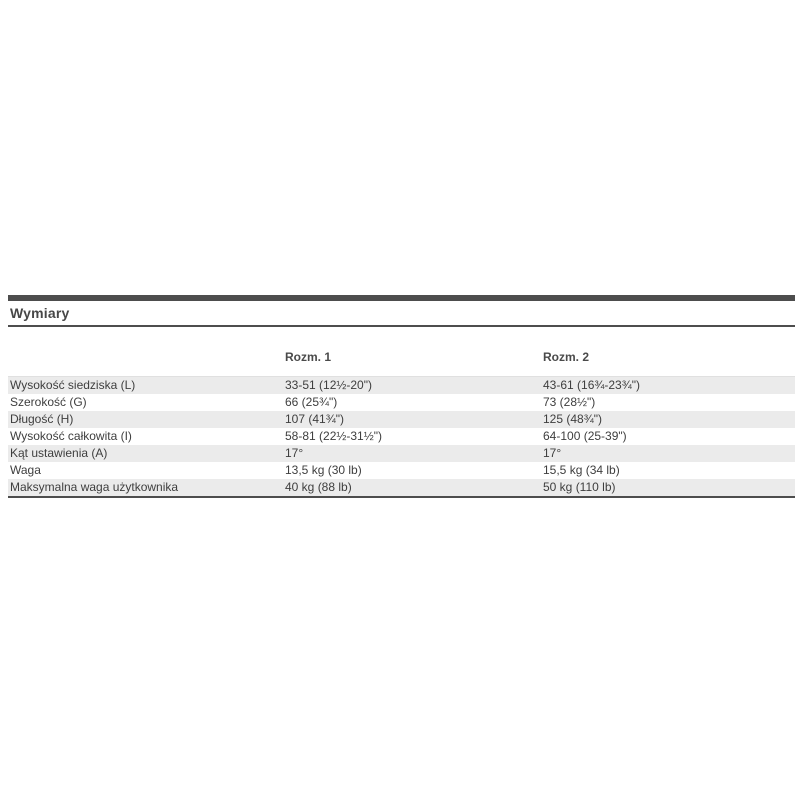 The width and height of the screenshot is (804, 804). I want to click on column-header-rozm-2: Rozm. 2, so click(566, 357).